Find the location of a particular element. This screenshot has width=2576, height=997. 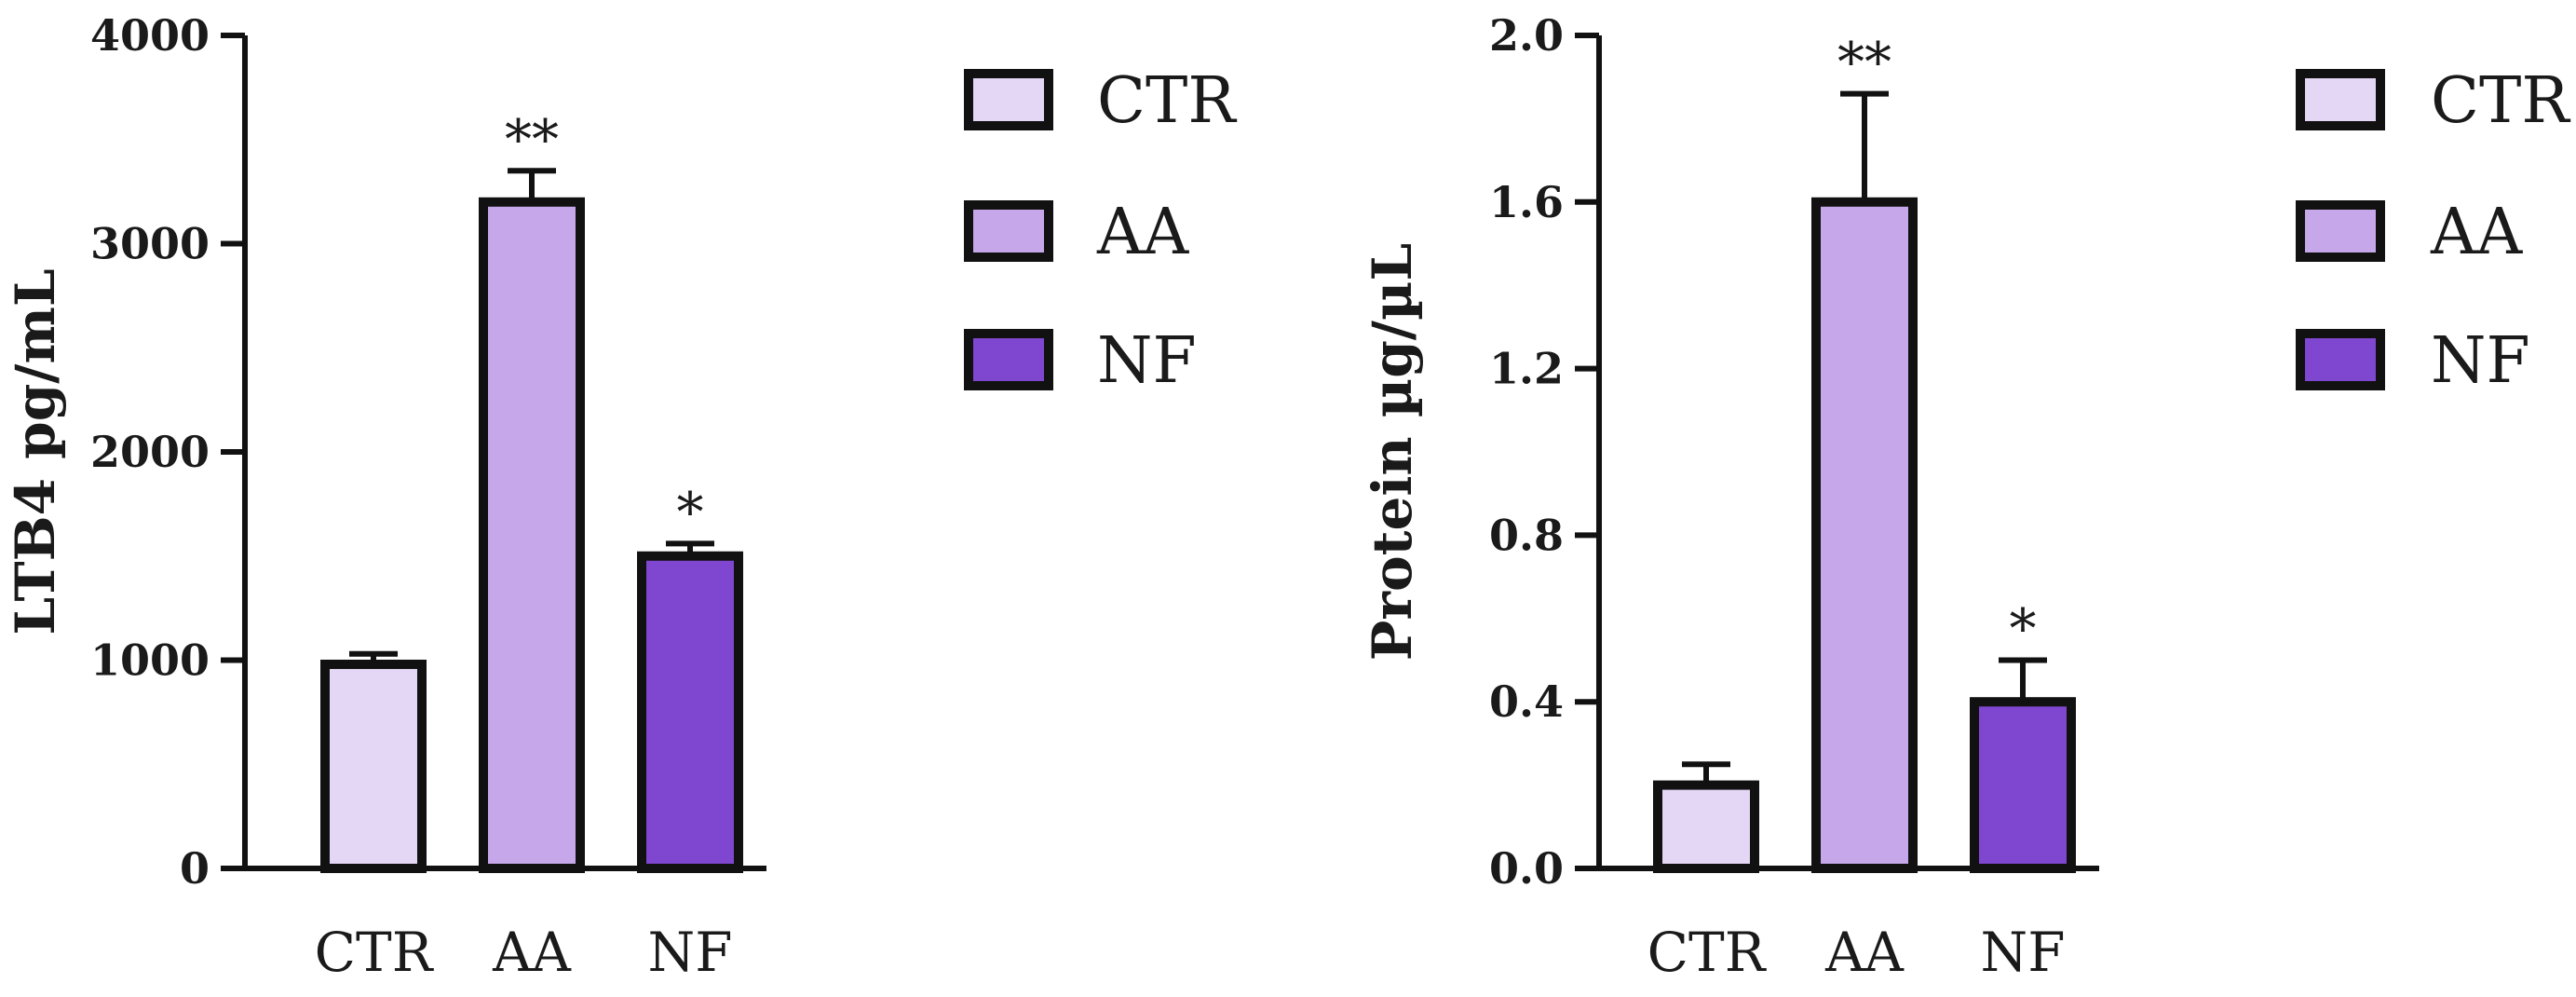

y-tick-label: 2.0 is located at coordinates (1526, 35).